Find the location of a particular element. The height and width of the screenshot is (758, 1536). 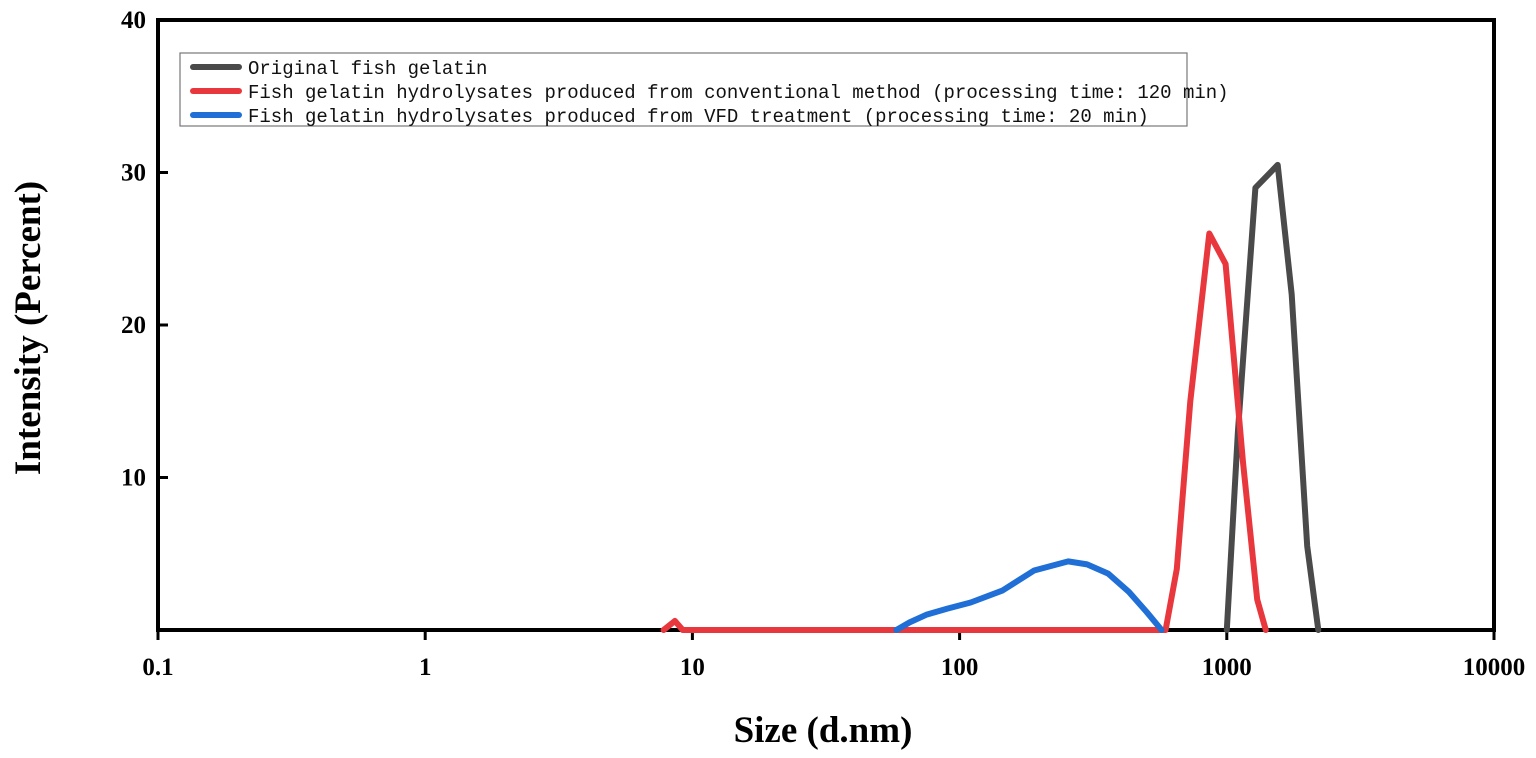

legend-box is located at coordinates (683, 89).